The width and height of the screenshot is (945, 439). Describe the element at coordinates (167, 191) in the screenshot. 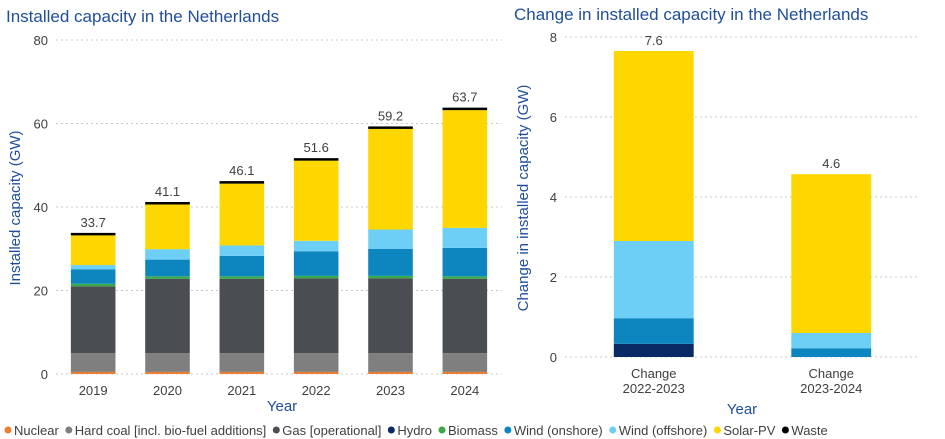

I see `total-label: 41.1` at that location.